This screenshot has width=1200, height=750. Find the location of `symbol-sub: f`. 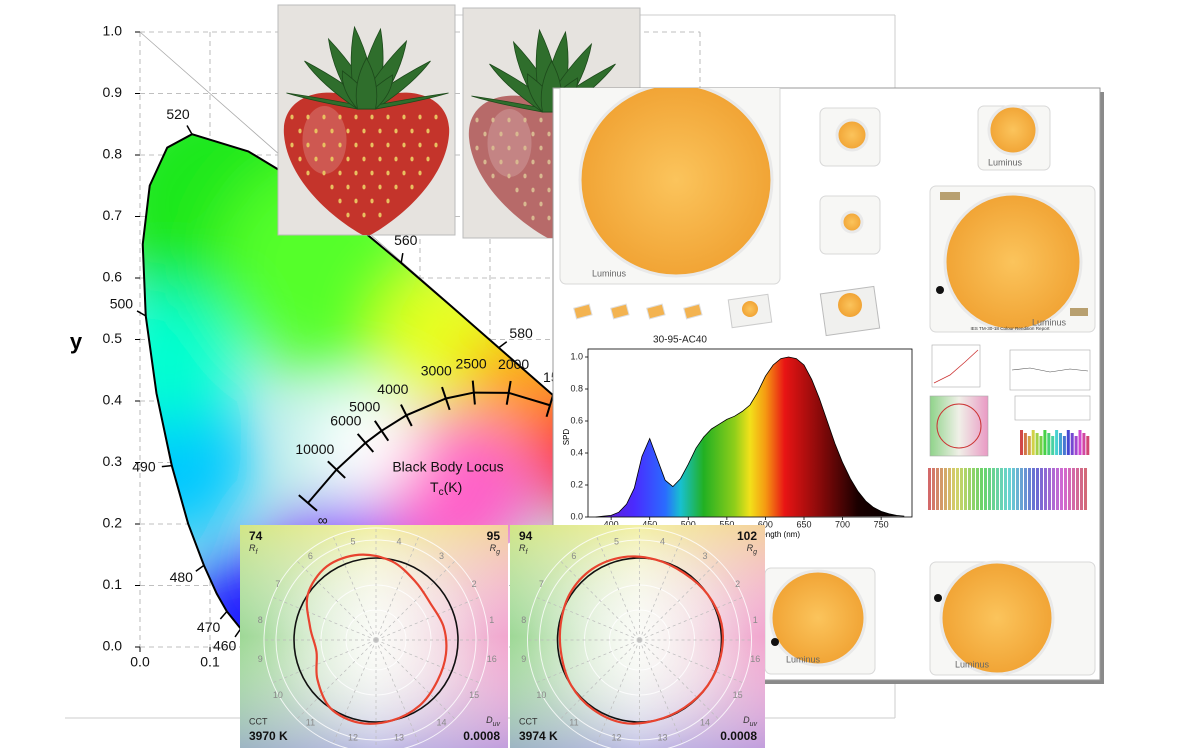

symbol-sub: f is located at coordinates (527, 552).